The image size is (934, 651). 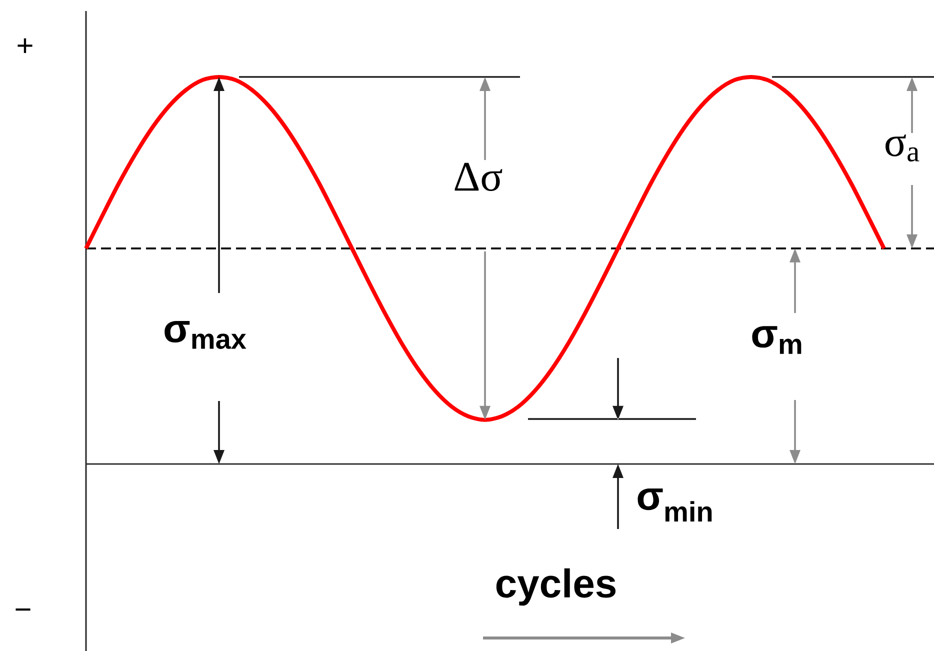 What do you see at coordinates (675, 505) in the screenshot?
I see `text: σ$_{min}$` at bounding box center [675, 505].